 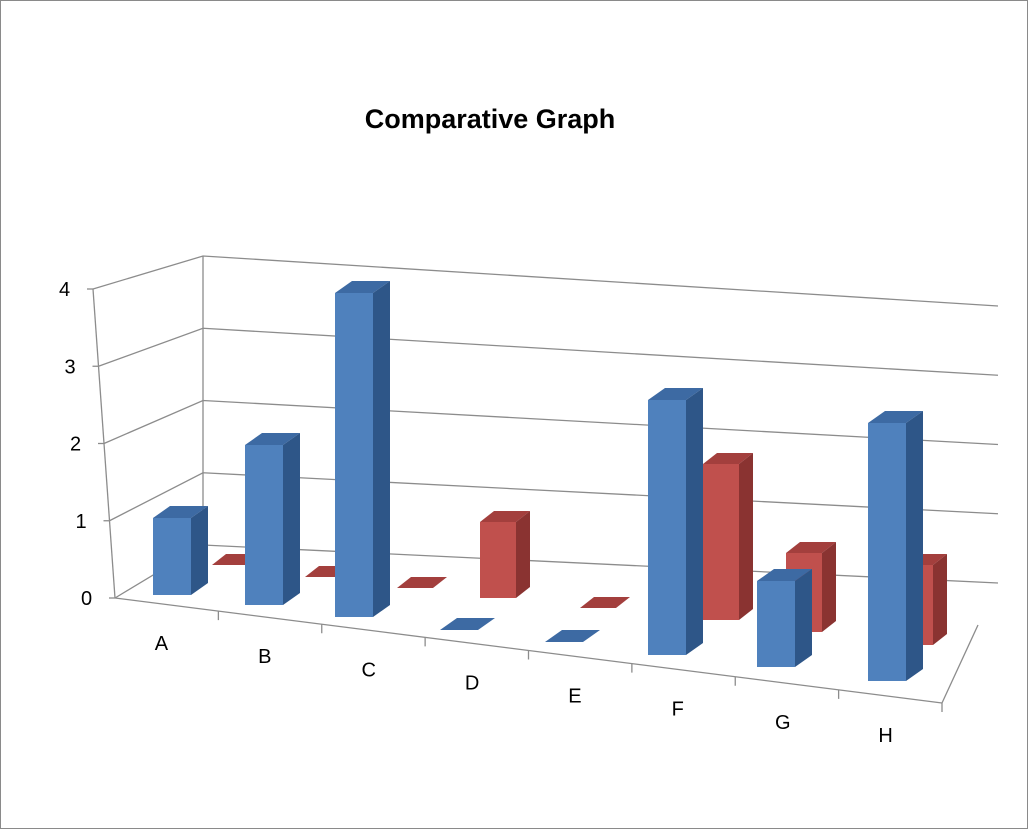 What do you see at coordinates (490, 119) in the screenshot?
I see `chart-title: Comparative Graph` at bounding box center [490, 119].